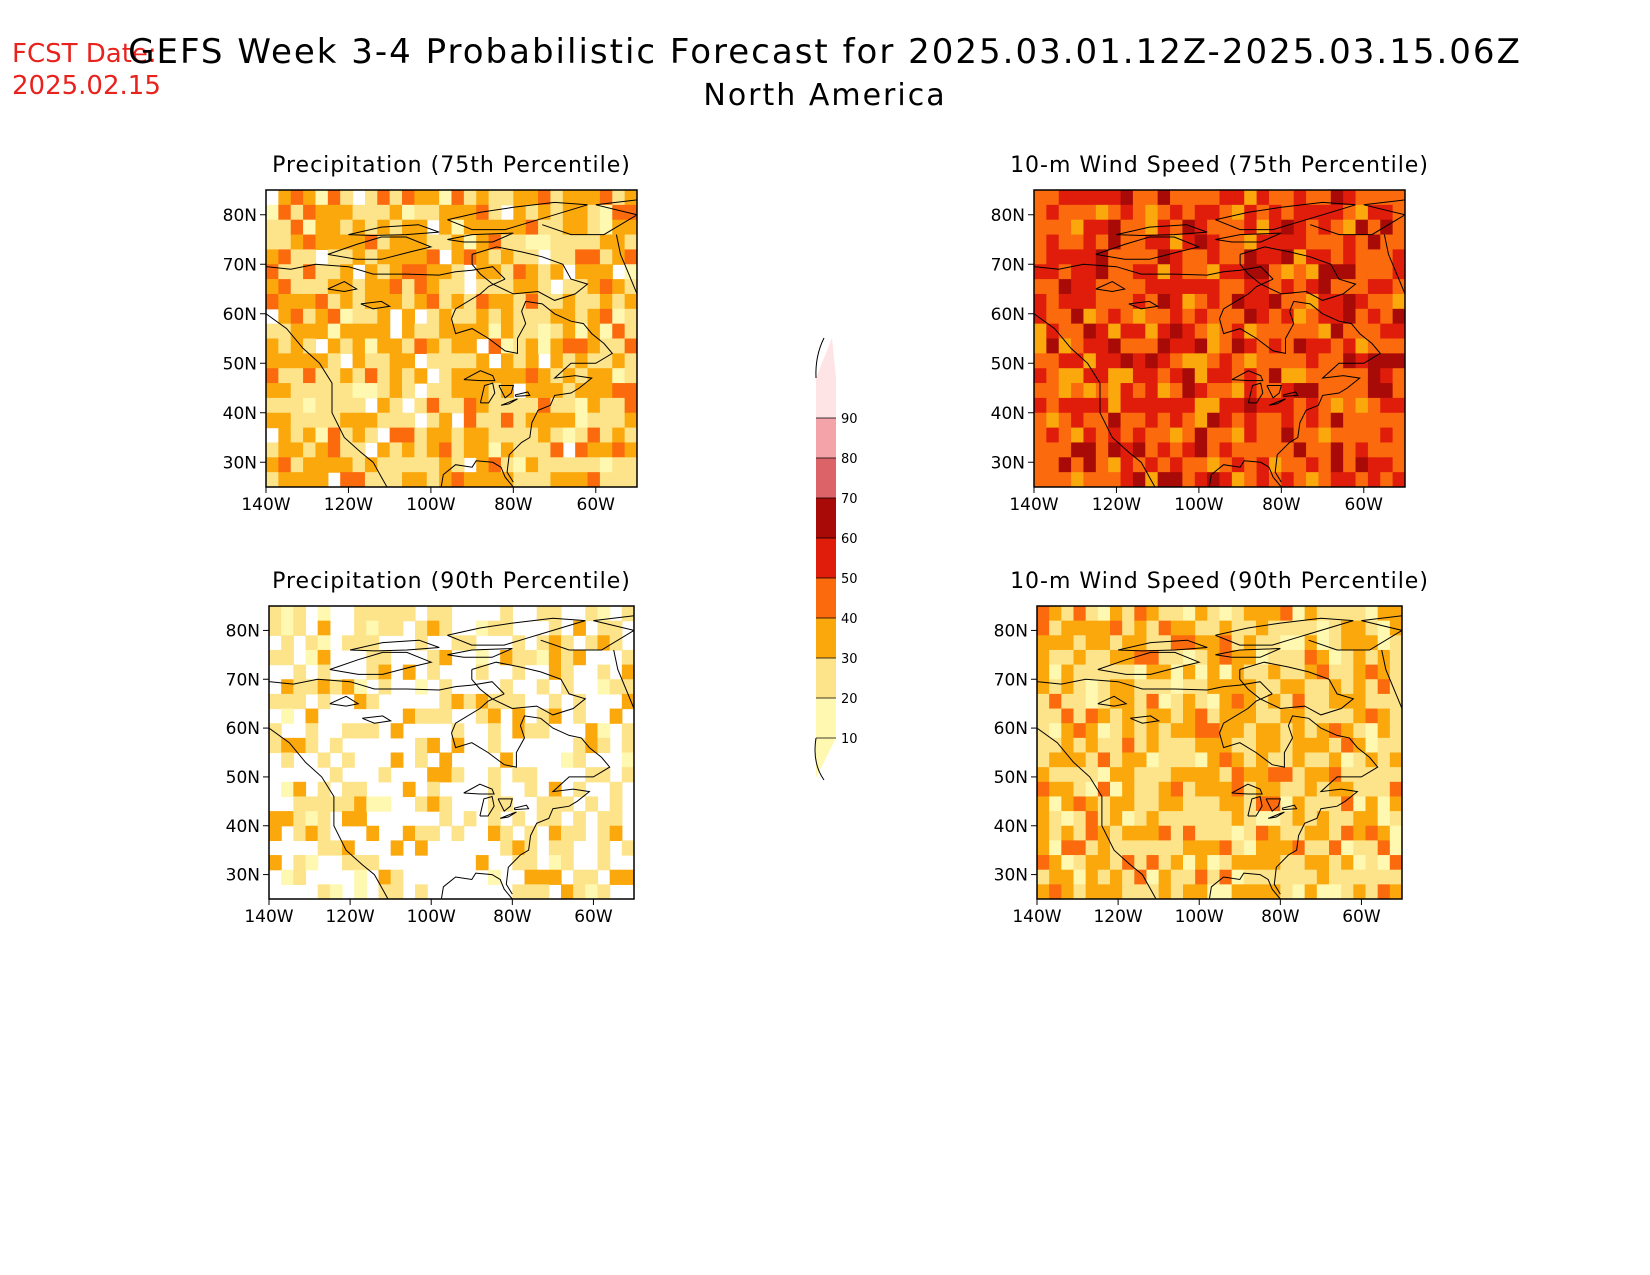 The height and width of the screenshot is (1275, 1650). Describe the element at coordinates (849, 739) in the screenshot. I see `colorbar-tick-label: 10` at that location.